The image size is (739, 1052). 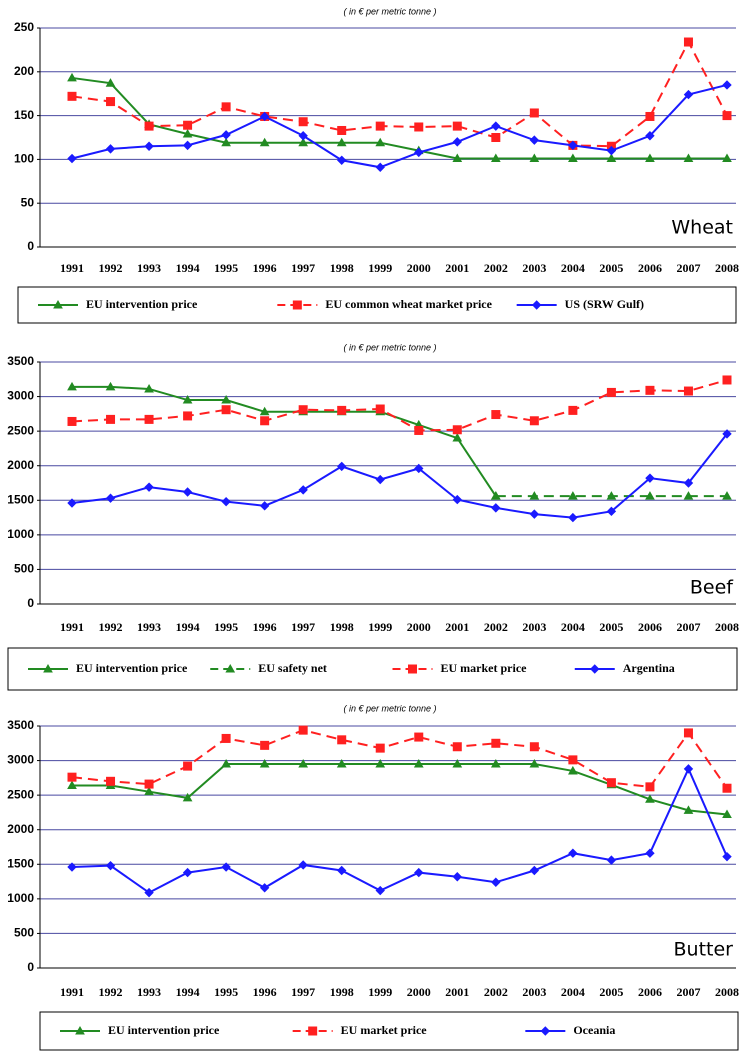 What do you see at coordinates (20, 465) in the screenshot?
I see `y-tick-label: 2000` at bounding box center [20, 465].